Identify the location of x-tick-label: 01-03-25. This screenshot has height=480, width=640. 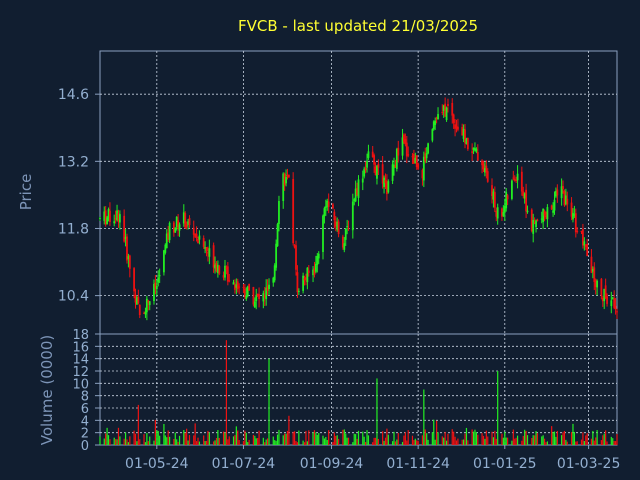
(589, 464).